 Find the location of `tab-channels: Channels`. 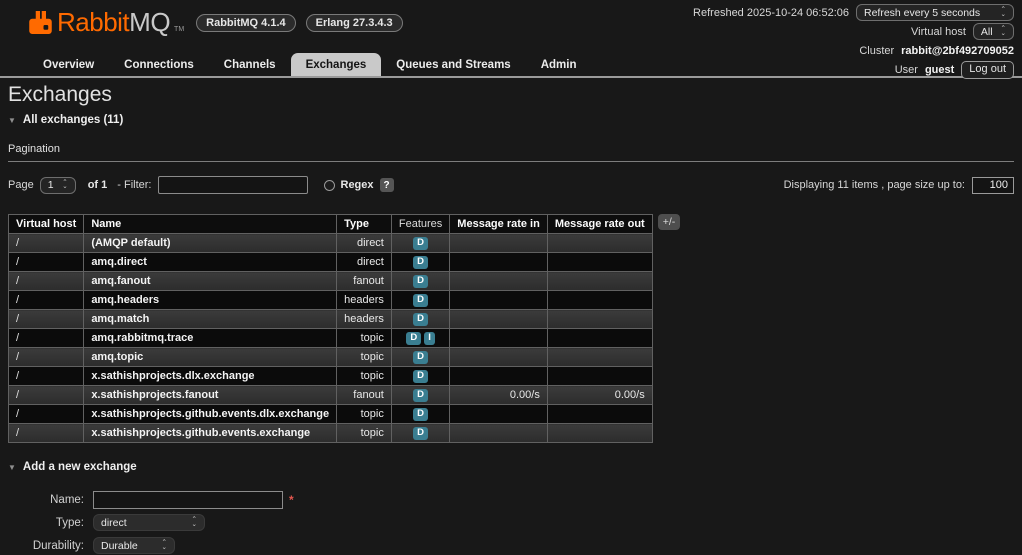

tab-channels: Channels is located at coordinates (249, 65).